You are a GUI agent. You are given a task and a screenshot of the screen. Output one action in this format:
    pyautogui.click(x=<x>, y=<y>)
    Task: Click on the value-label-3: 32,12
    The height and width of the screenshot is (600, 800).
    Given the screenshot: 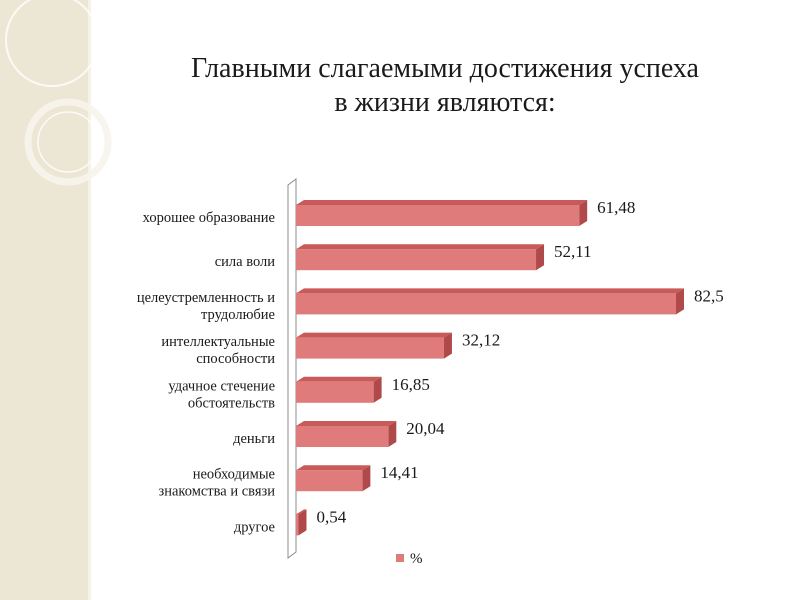 What is the action you would take?
    pyautogui.click(x=481, y=340)
    